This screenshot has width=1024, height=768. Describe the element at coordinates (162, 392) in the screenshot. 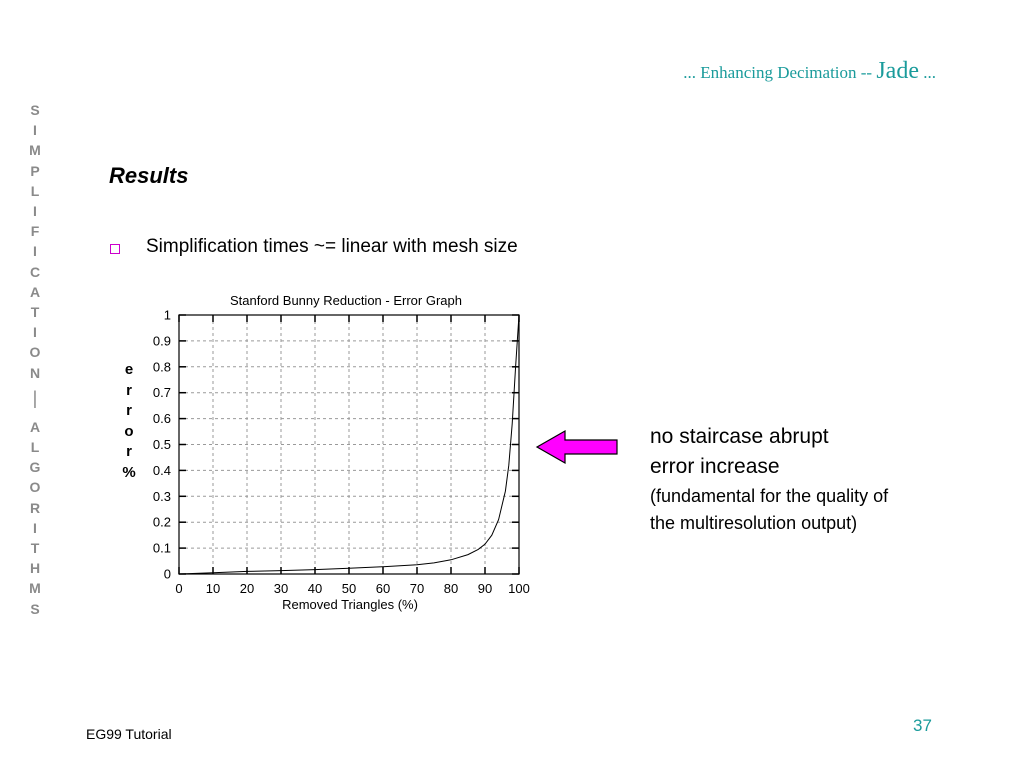

I see `y-tick-label: 0.7` at that location.